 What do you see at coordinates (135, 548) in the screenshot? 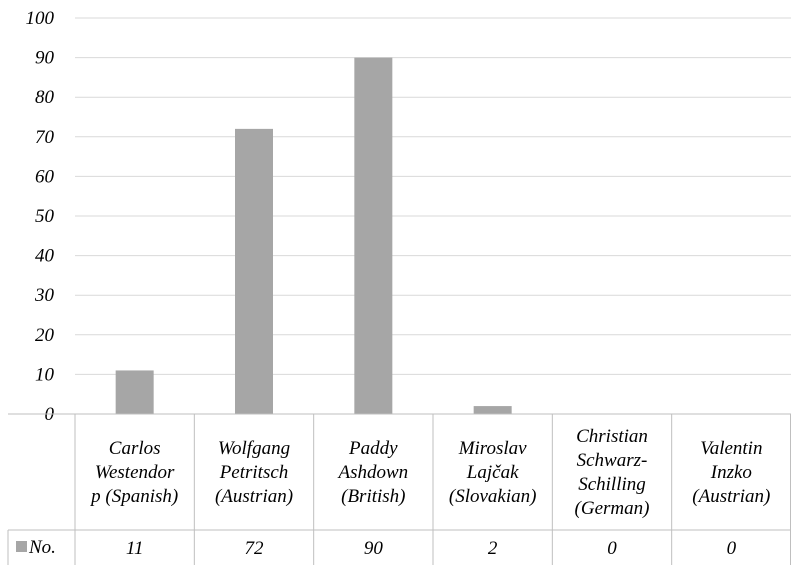
I see `data-label: 11` at bounding box center [135, 548].